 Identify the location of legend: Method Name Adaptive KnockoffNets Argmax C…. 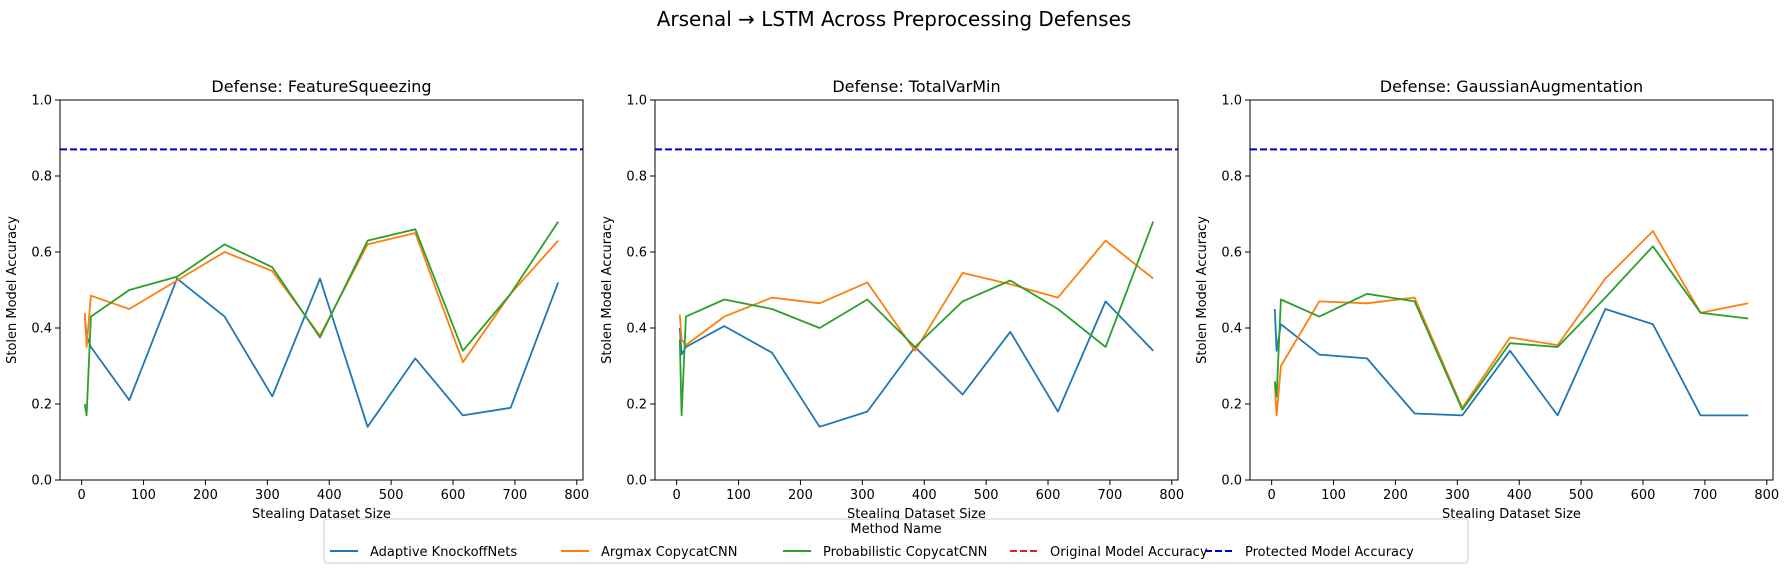
(896, 541).